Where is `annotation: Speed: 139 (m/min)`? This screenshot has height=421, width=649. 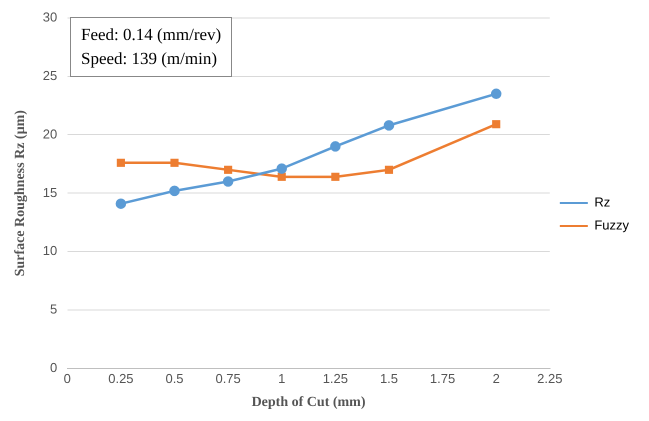
annotation: Speed: 139 (m/min) is located at coordinates (149, 59).